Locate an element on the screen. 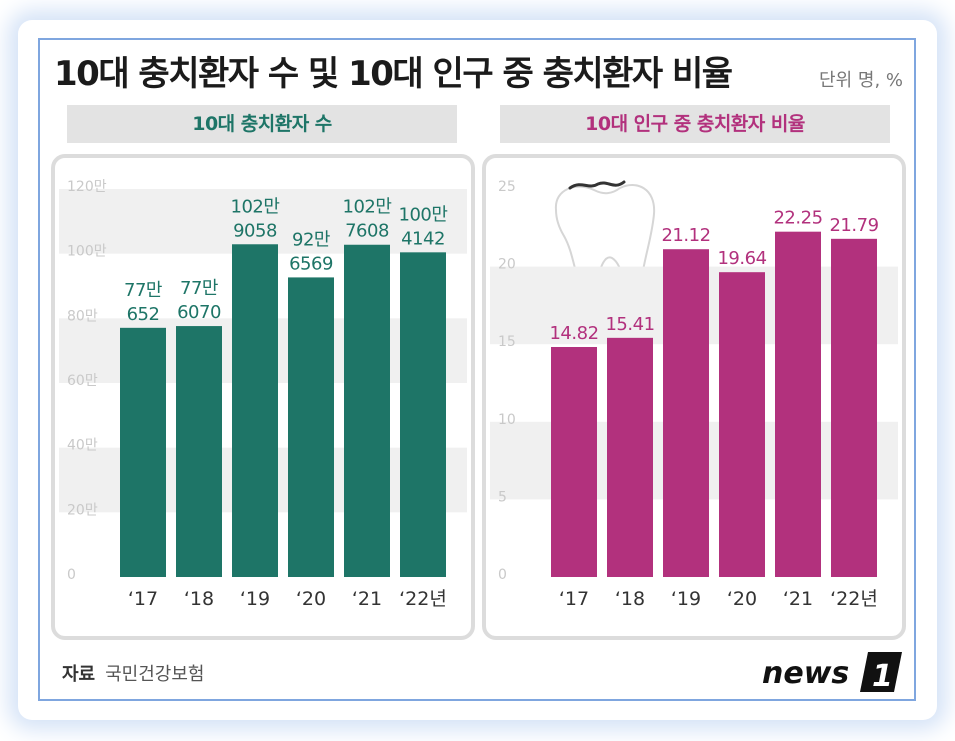 The image size is (955, 741). ratio-value-label: 14.82 is located at coordinates (573, 333).